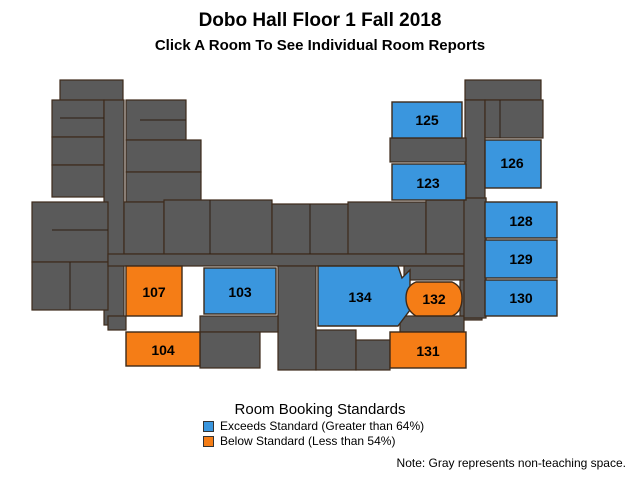 The height and width of the screenshot is (480, 640). What do you see at coordinates (208, 441) in the screenshot?
I see `legend-swatch-below` at bounding box center [208, 441].